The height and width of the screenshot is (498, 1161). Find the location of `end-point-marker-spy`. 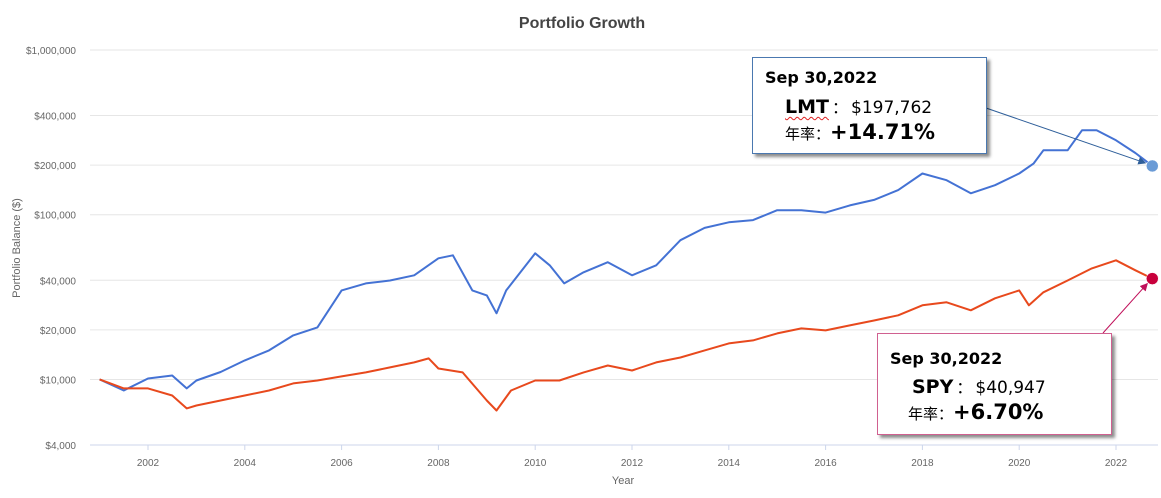

end-point-marker-spy is located at coordinates (1152, 278).